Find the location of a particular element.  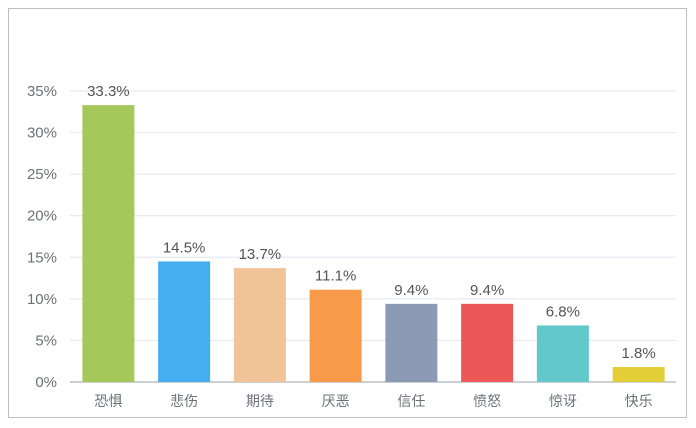

y-tick-label: 5% is located at coordinates (46, 340).